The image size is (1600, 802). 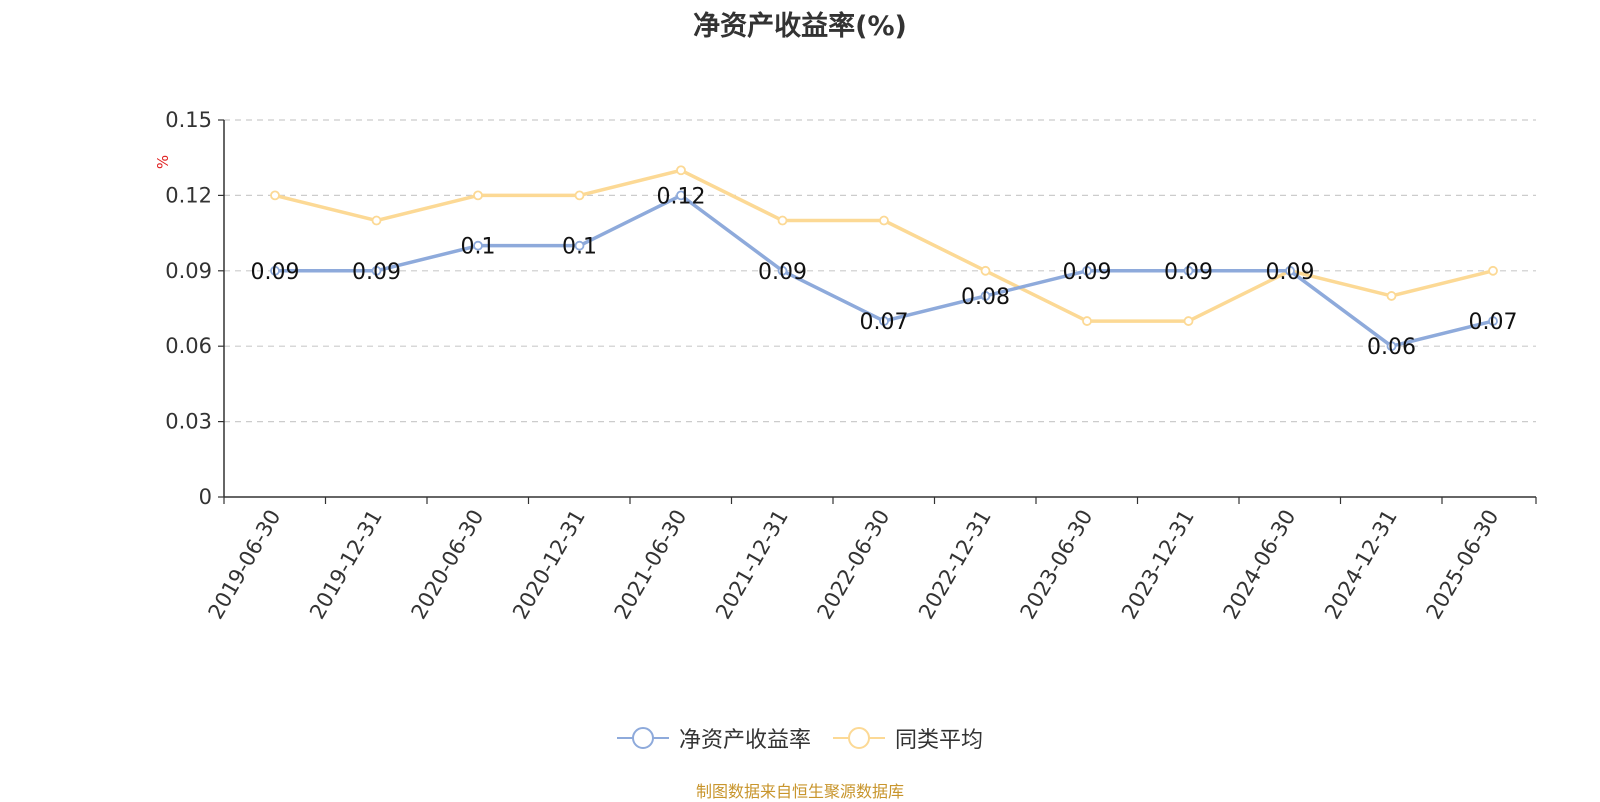 What do you see at coordinates (884, 245) in the screenshot?
I see `series-line` at bounding box center [884, 245].